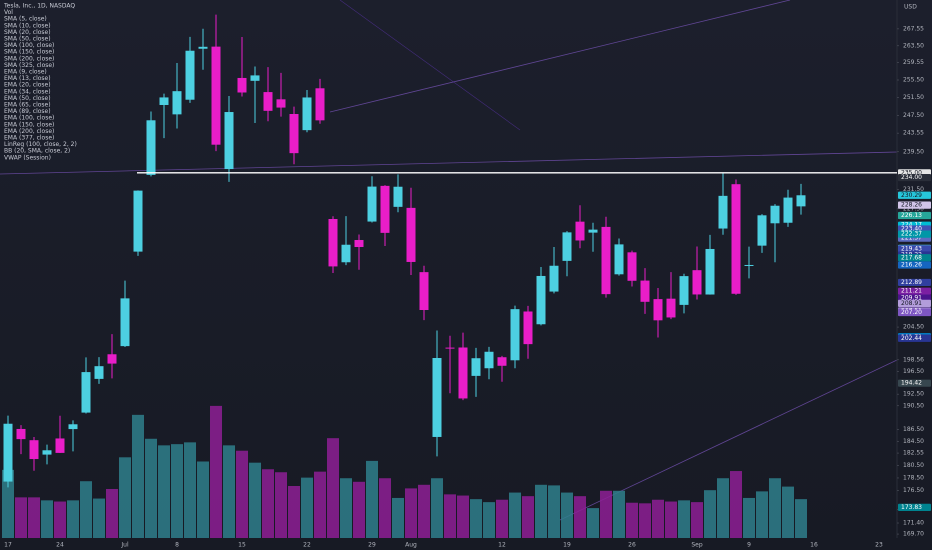 This screenshot has width=932, height=550. Describe the element at coordinates (911, 291) in the screenshot. I see `price-tag-label: 211.21` at that location.